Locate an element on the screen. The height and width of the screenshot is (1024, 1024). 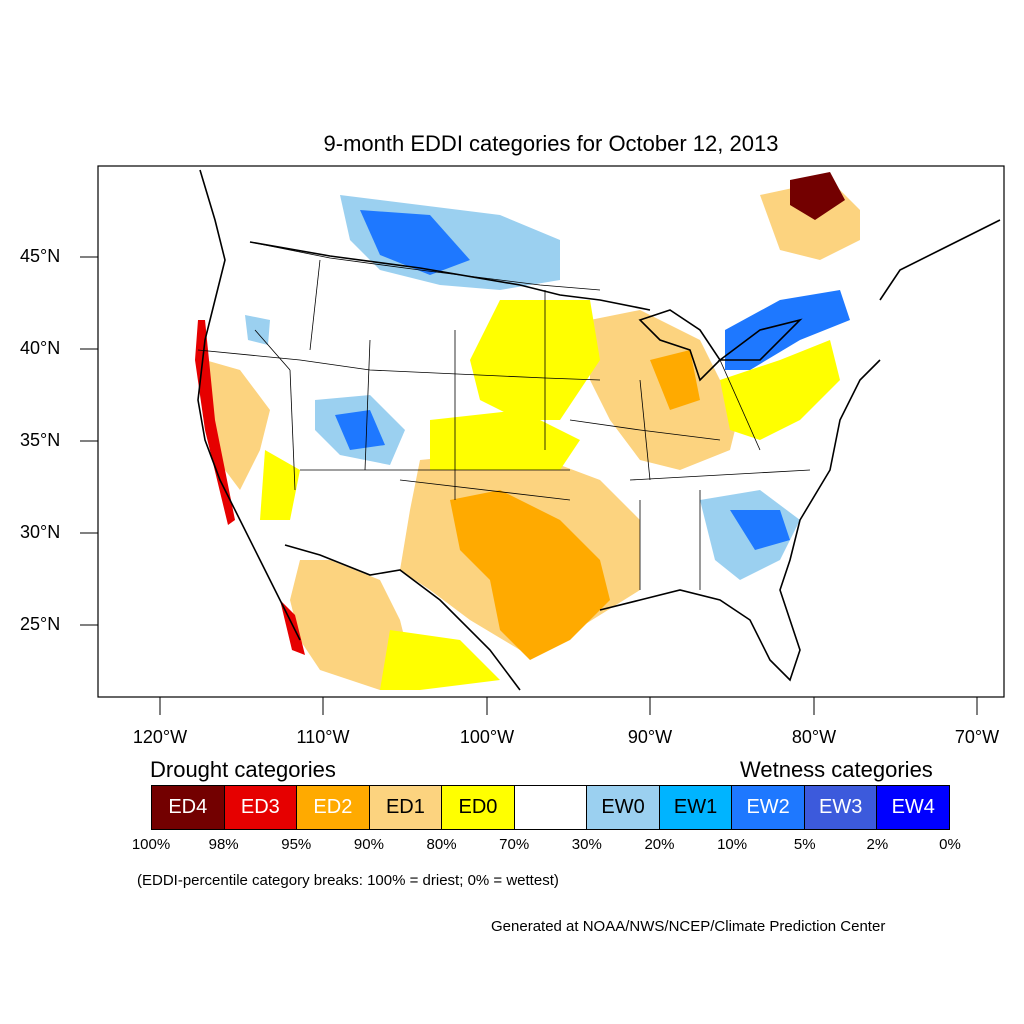
legend-break-label: 0% is located at coordinates (950, 844).